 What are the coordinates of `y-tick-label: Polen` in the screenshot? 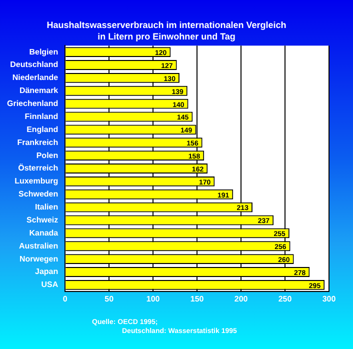 It's located at (47, 155).